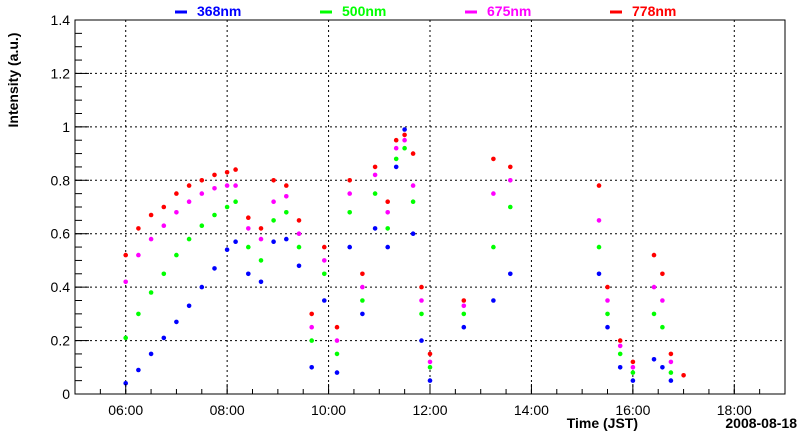 Image resolution: width=800 pixels, height=434 pixels. Describe the element at coordinates (429, 410) in the screenshot. I see `x-tick-label: 12:00` at that location.